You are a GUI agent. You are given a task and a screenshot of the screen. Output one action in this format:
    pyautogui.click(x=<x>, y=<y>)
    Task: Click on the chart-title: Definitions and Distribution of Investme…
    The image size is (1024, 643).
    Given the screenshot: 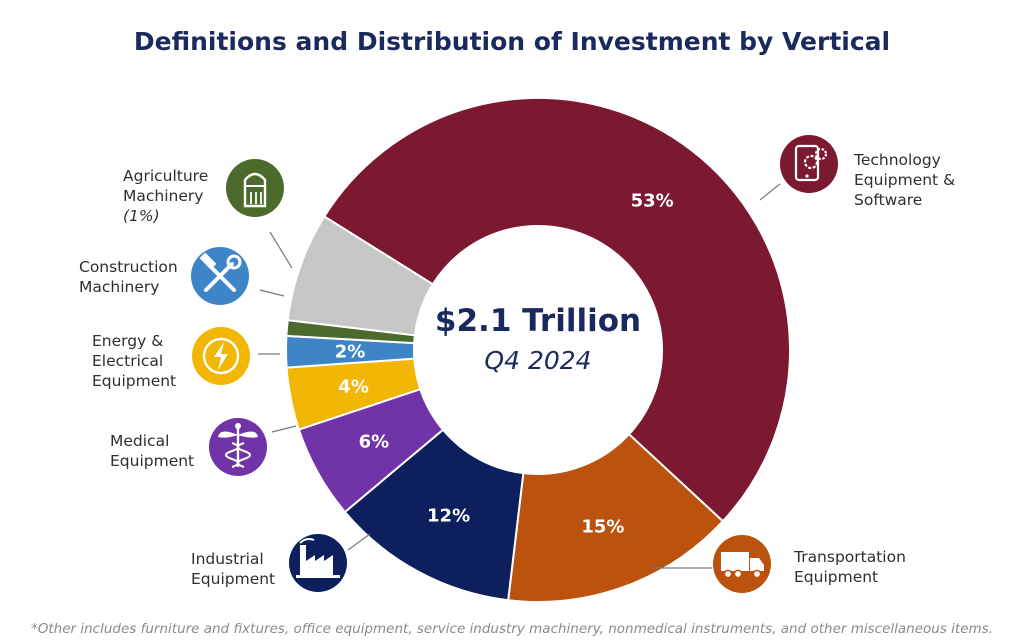 What is the action you would take?
    pyautogui.click(x=512, y=41)
    